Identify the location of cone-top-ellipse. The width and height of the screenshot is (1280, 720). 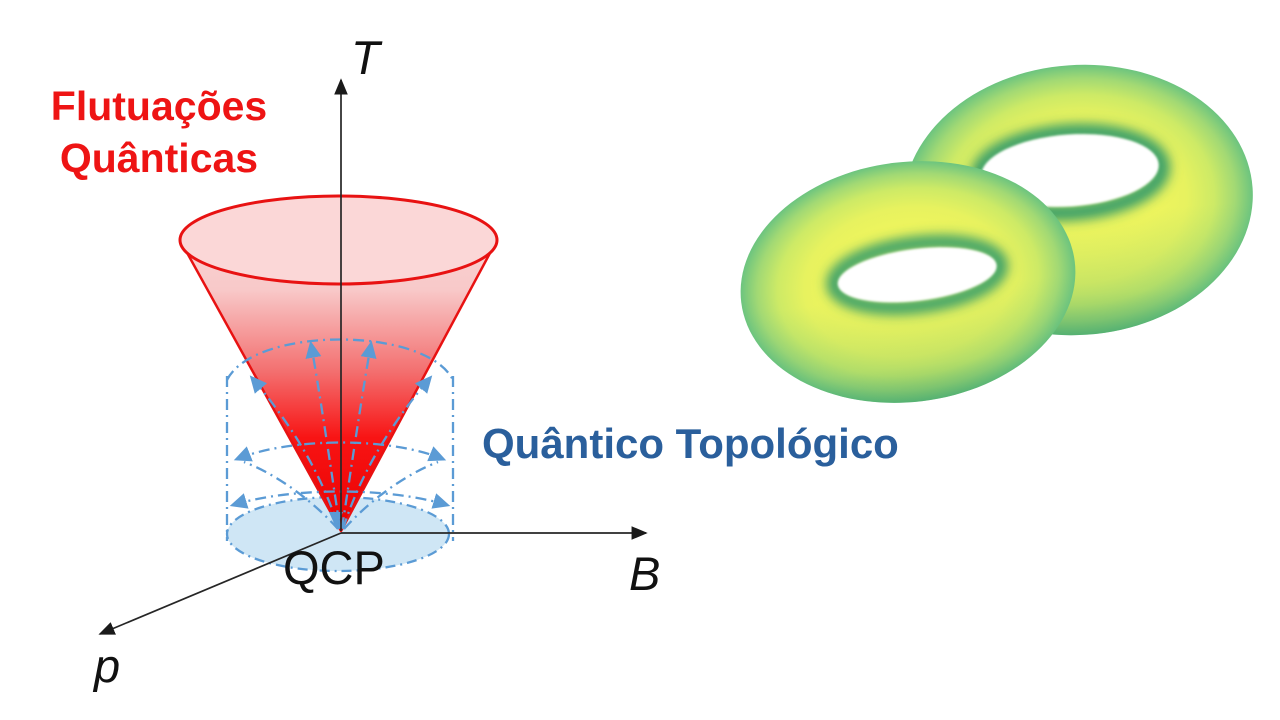
(338, 240).